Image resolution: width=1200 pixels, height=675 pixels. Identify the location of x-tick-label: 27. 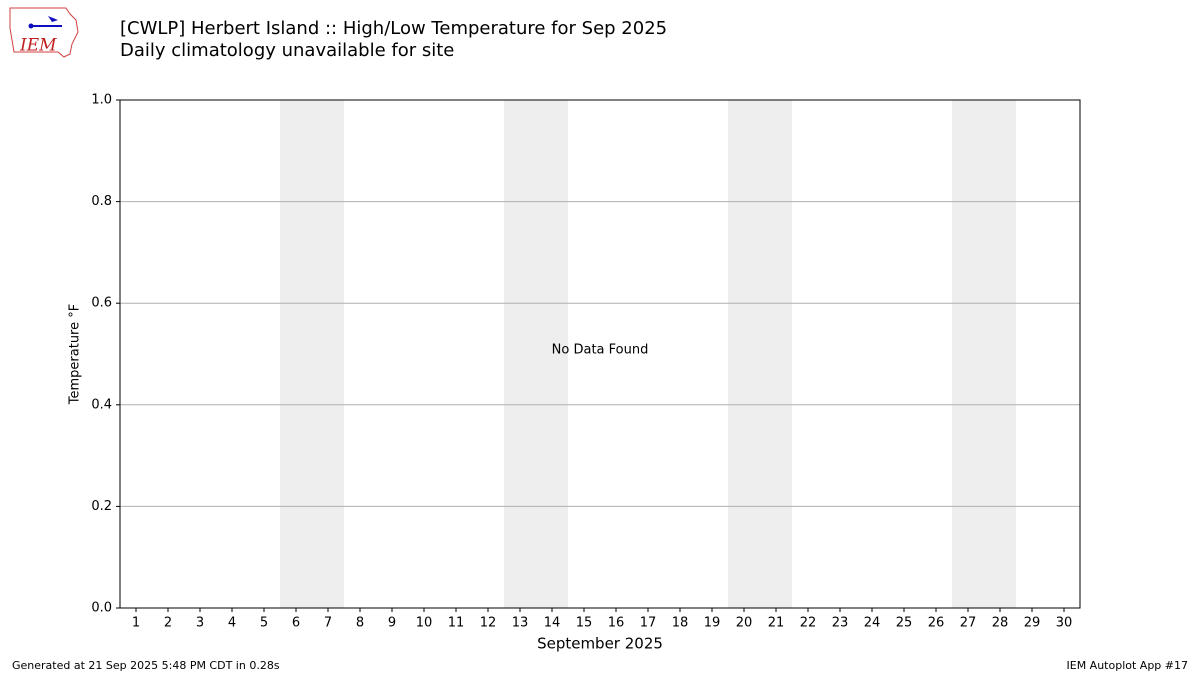
(968, 623).